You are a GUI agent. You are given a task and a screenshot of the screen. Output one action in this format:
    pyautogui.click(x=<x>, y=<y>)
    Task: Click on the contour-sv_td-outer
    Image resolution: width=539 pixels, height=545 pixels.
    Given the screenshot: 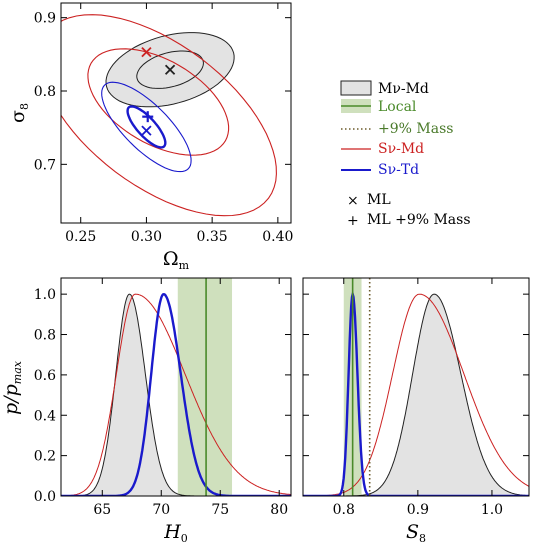 What is the action you would take?
    pyautogui.click(x=146, y=127)
    